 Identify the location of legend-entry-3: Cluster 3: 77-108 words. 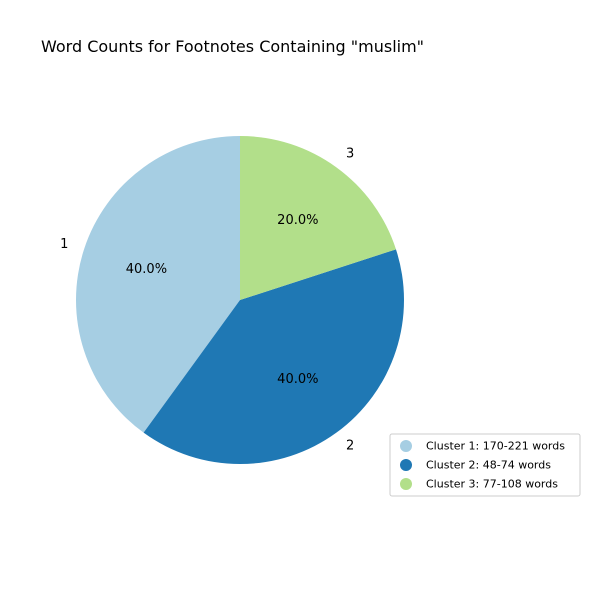
(492, 484).